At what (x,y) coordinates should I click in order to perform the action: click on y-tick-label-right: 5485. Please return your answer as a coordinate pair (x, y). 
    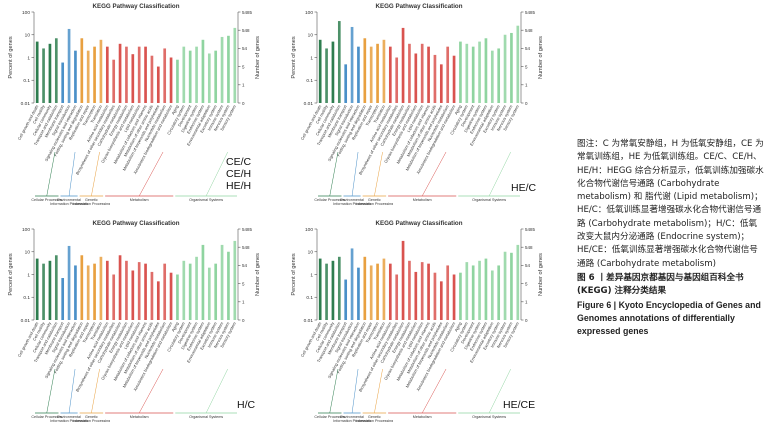
    Looking at the image, I should click on (530, 12).